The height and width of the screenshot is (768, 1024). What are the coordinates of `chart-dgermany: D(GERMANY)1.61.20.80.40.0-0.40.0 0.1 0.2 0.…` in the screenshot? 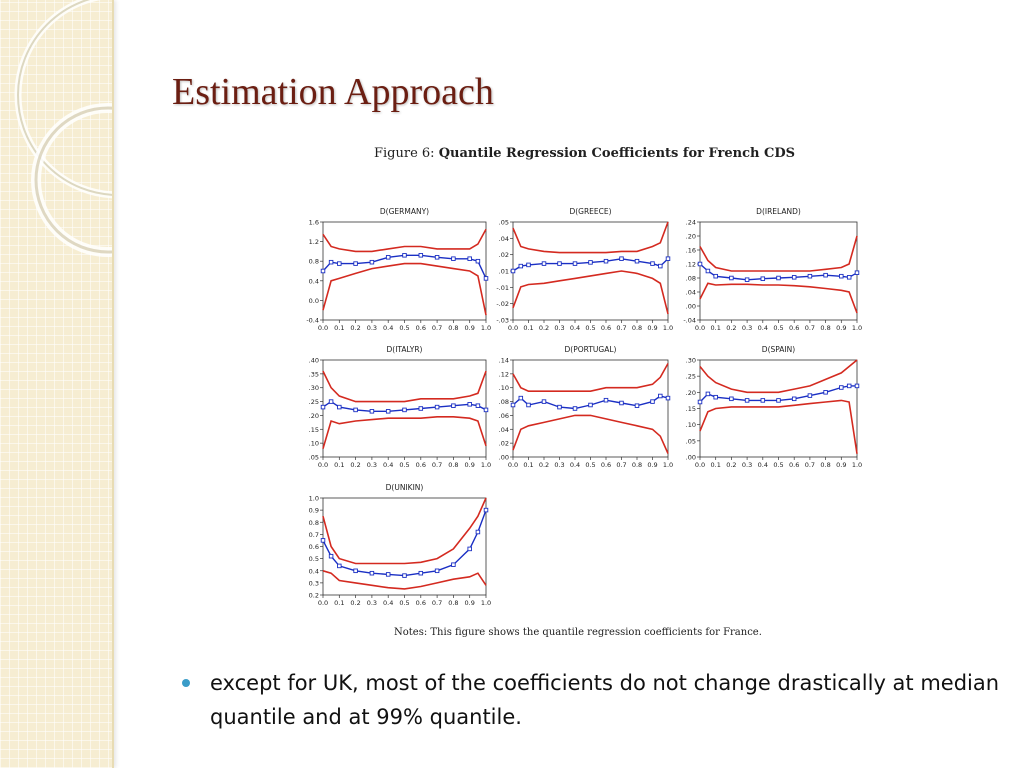 It's located at (398, 269).